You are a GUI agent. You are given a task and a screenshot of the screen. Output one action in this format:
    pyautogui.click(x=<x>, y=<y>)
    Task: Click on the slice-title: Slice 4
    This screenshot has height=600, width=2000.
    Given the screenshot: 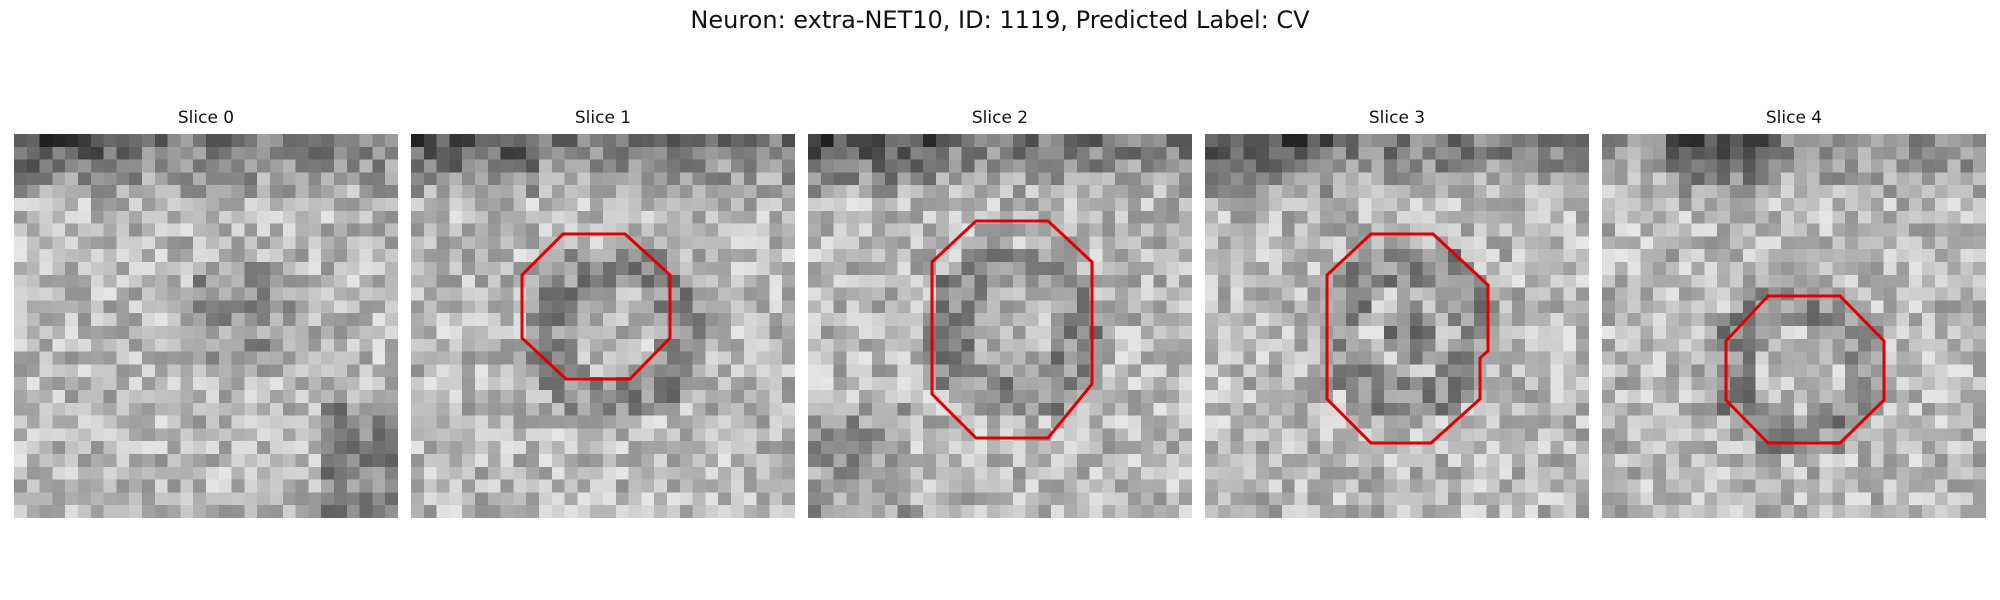 What is the action you would take?
    pyautogui.click(x=1794, y=118)
    